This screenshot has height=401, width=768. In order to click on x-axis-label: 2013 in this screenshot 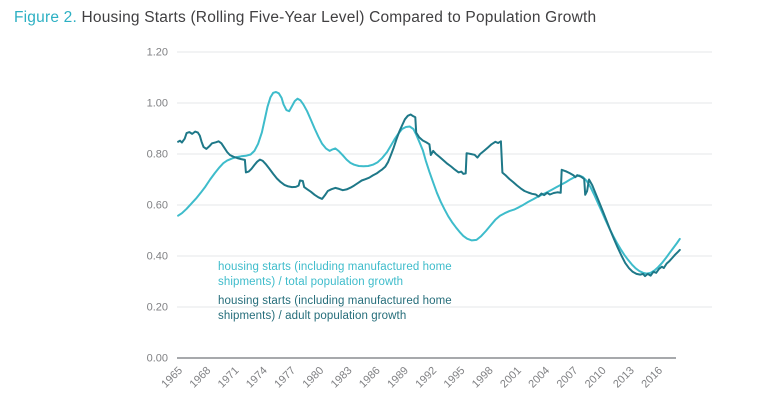, I will do `click(624, 378)`.